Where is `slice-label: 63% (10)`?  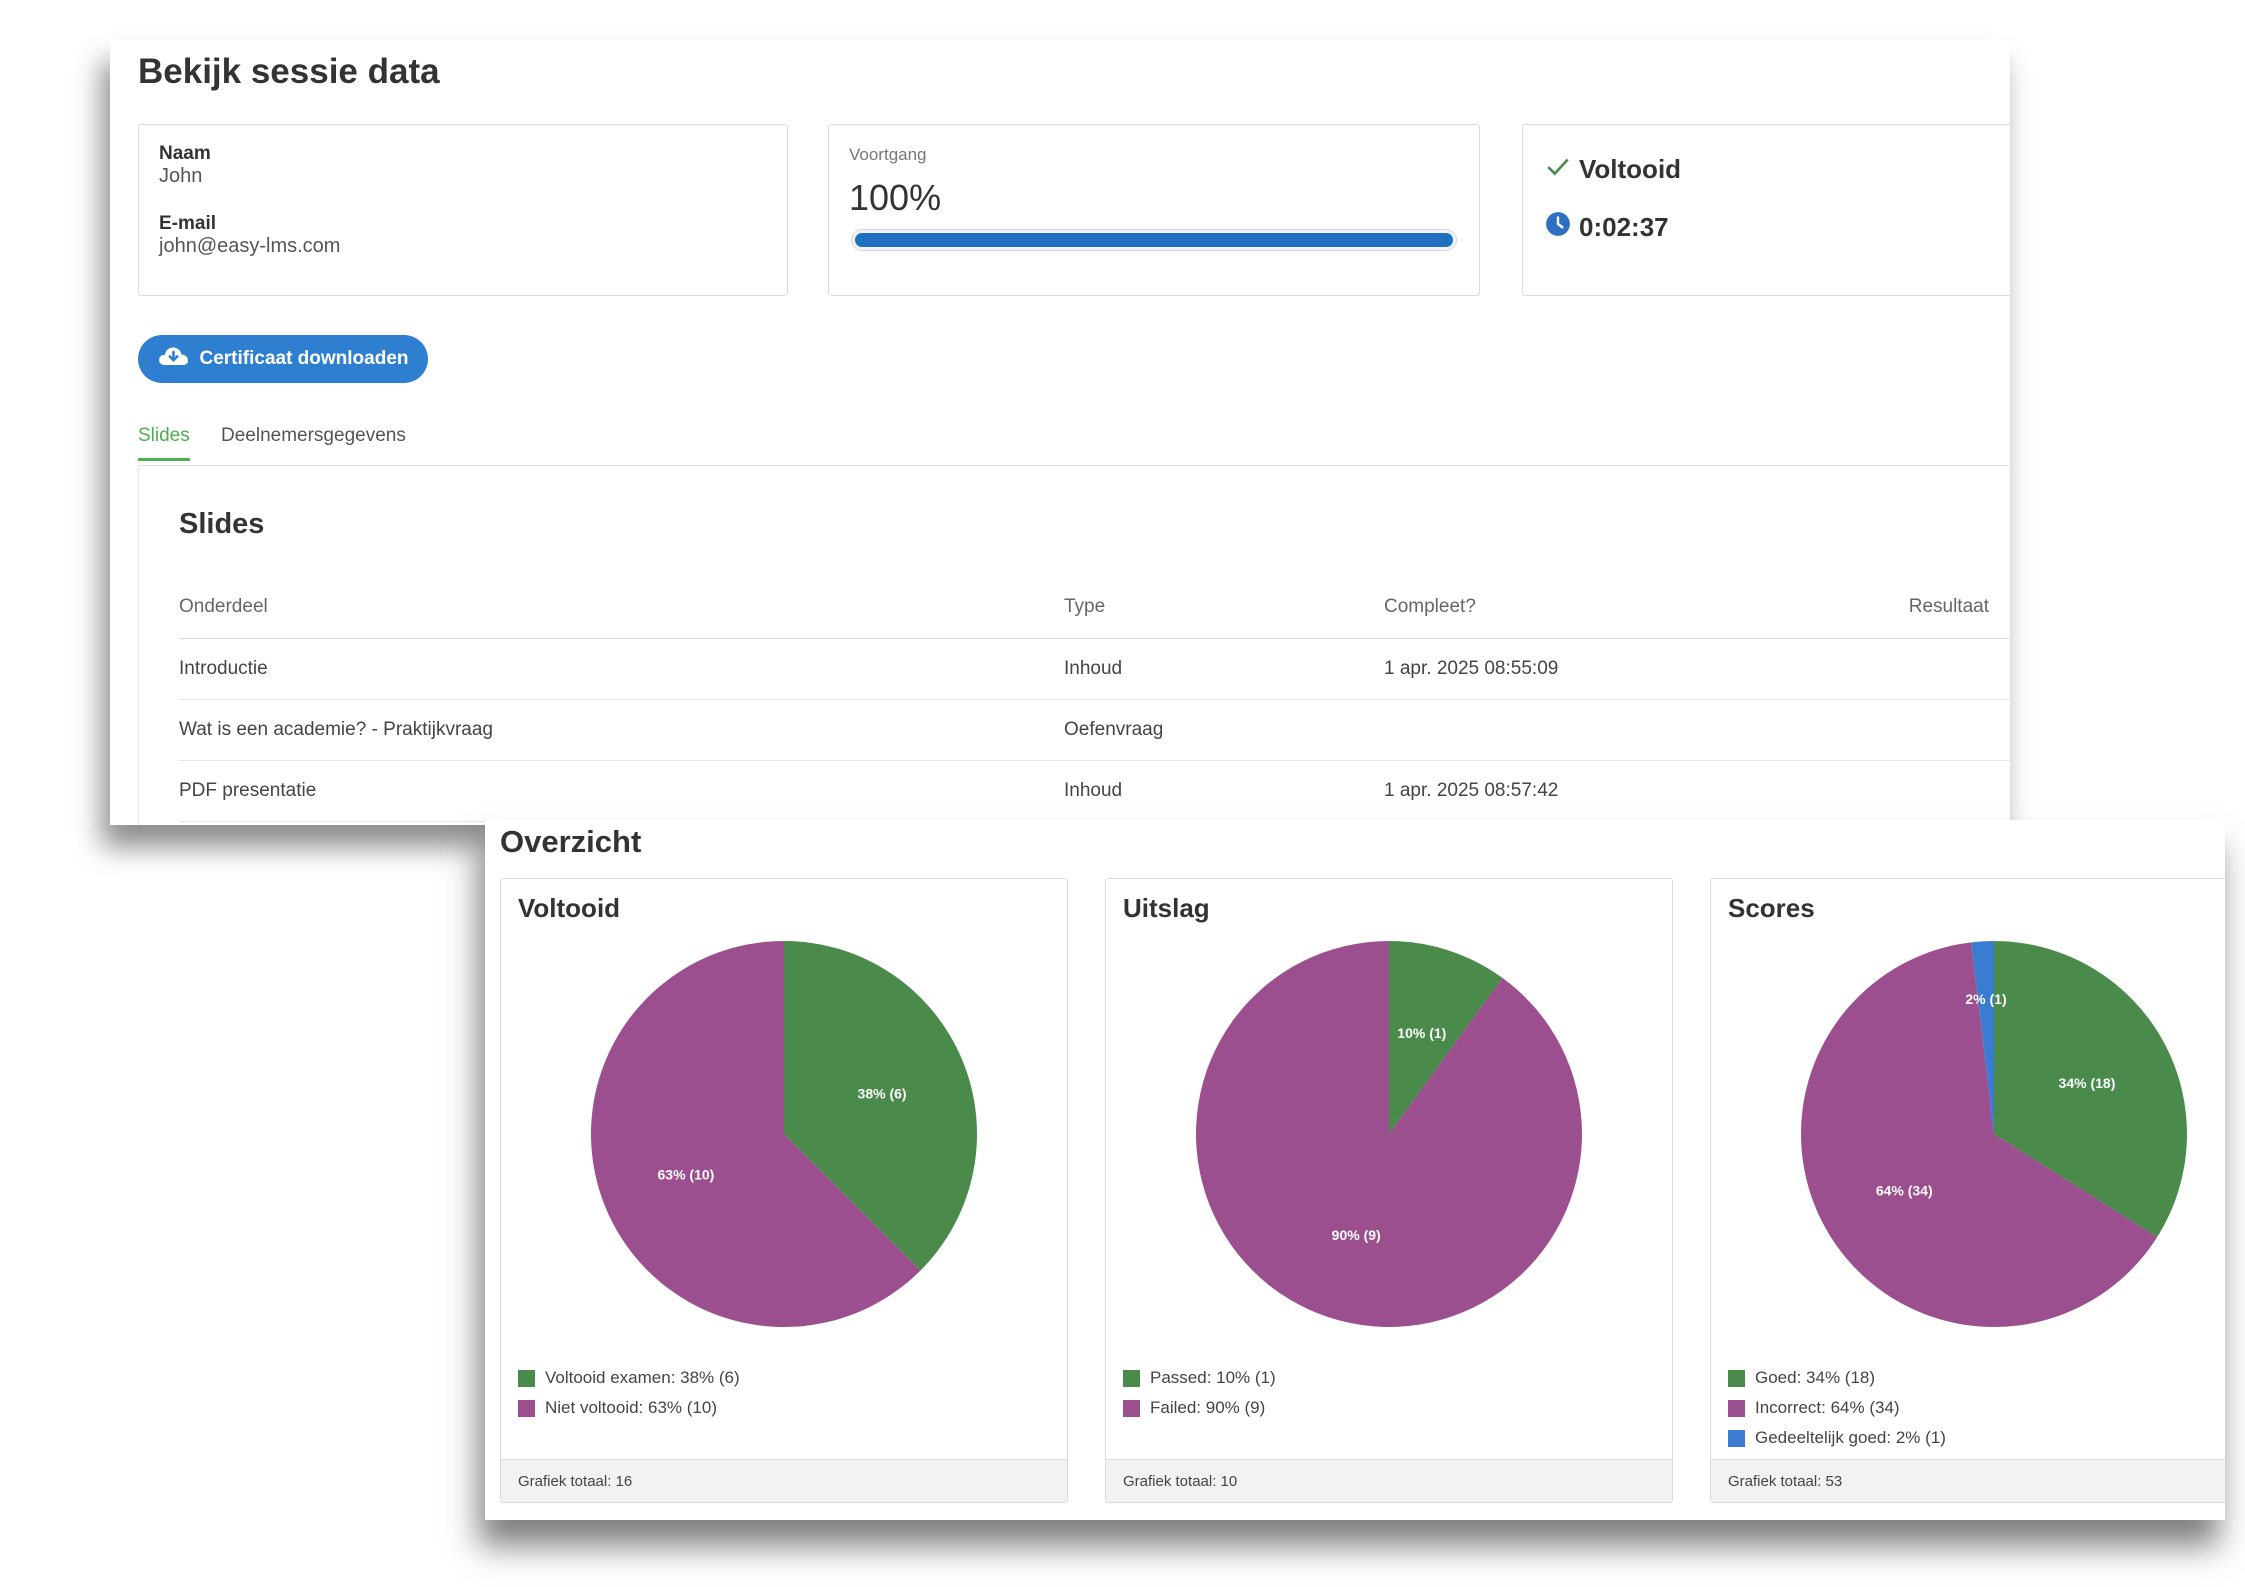
slice-label: 63% (10) is located at coordinates (686, 1175).